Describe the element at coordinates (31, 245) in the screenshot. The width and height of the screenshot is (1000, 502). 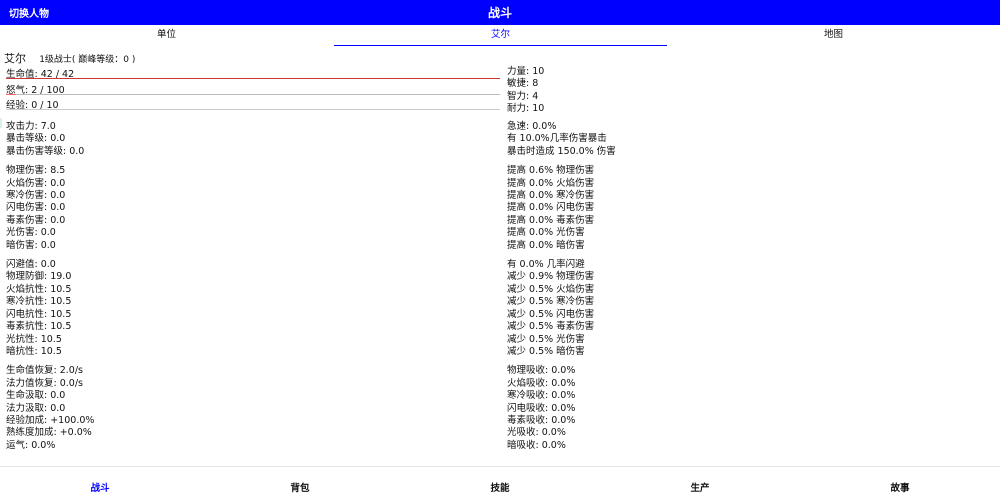
I see `stat-item: 暗伤害: 0.0` at that location.